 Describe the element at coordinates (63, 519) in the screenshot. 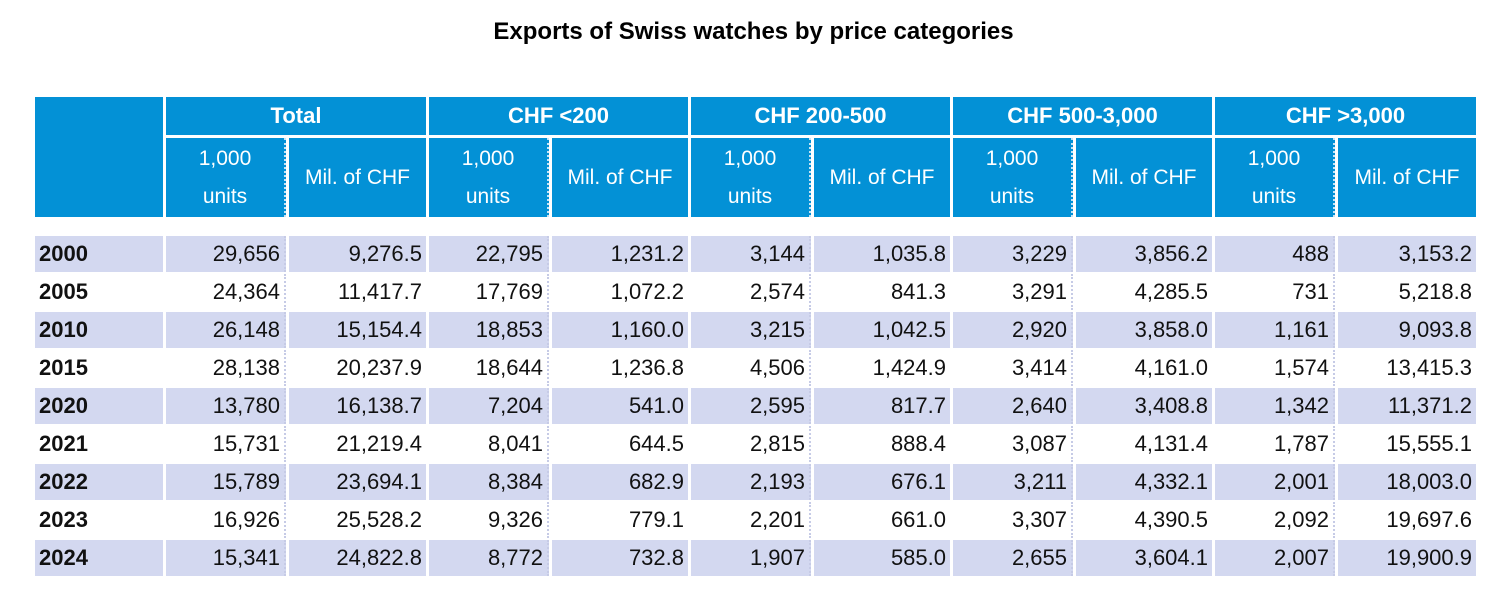

I see `year-cell: 2023` at that location.